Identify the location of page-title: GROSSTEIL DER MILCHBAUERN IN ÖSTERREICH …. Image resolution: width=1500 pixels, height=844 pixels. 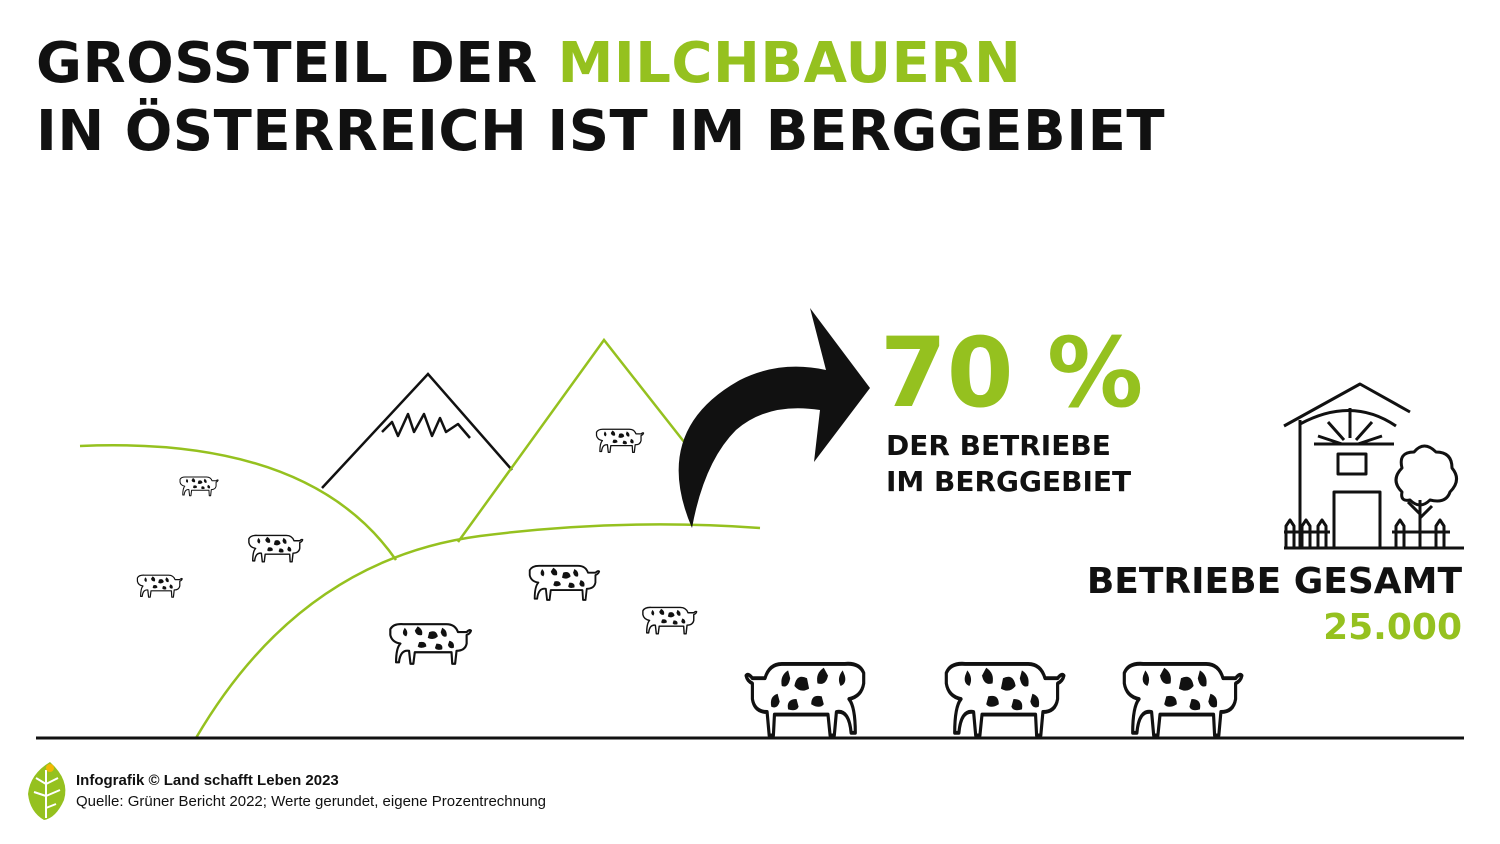
(600, 98).